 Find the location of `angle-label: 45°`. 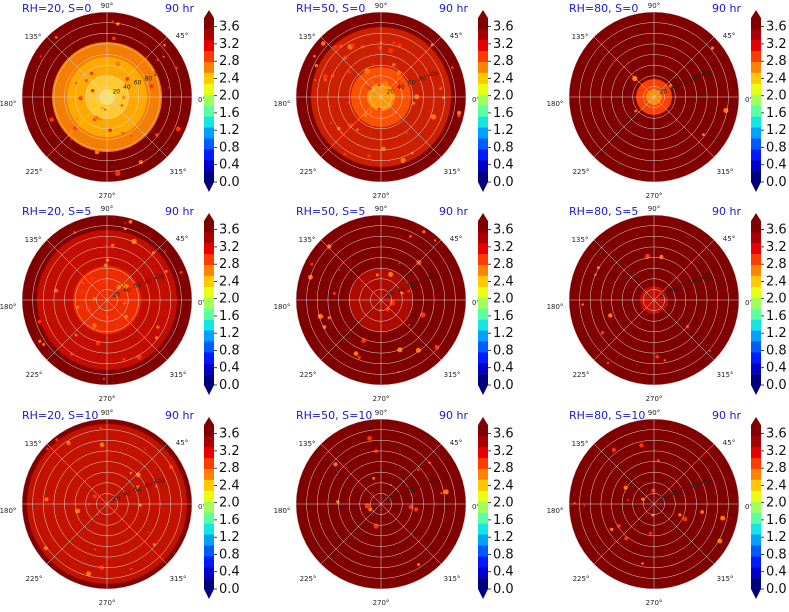

angle-label: 45° is located at coordinates (729, 443).